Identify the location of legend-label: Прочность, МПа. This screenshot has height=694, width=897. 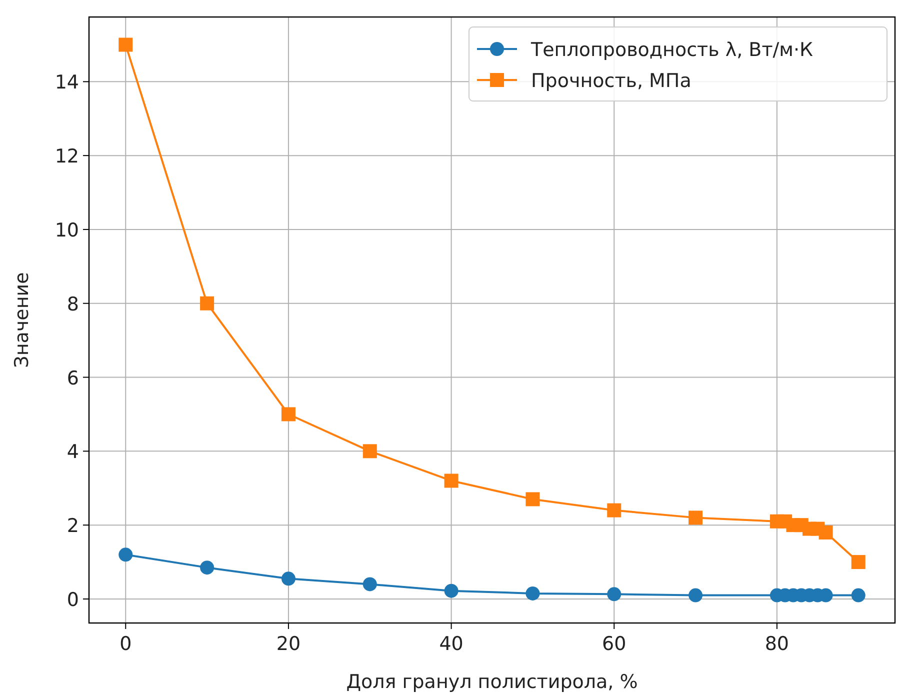
(611, 81).